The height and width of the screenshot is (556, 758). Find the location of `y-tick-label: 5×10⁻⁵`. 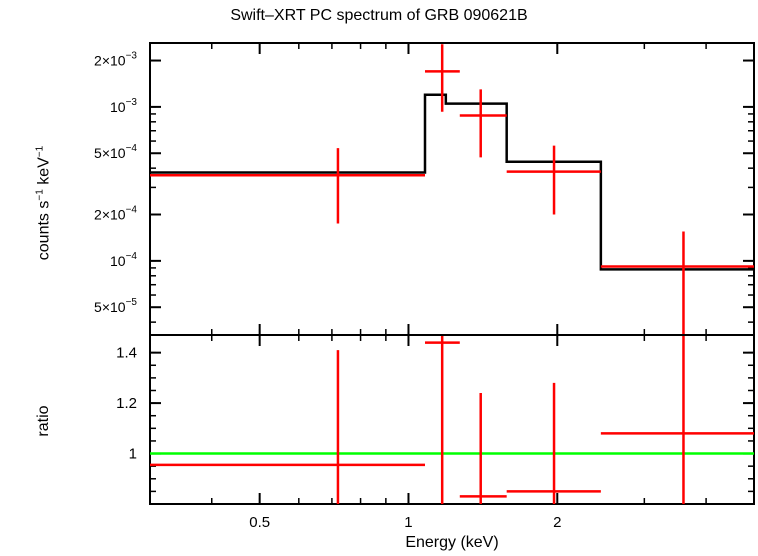

y-tick-label: 5×10⁻⁵ is located at coordinates (115, 306).